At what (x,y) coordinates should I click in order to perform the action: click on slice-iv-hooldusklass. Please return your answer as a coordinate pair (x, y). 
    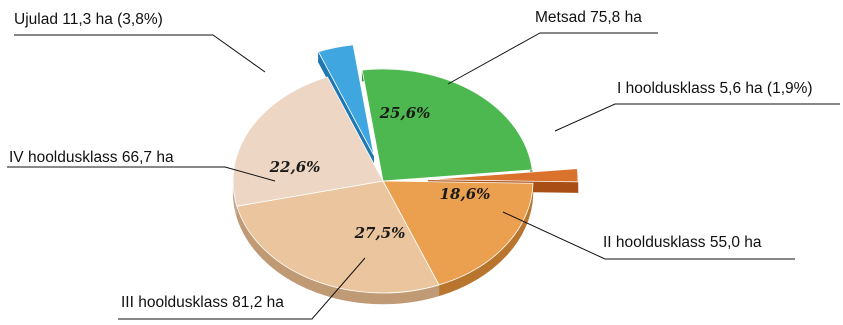
    Looking at the image, I should click on (308, 141).